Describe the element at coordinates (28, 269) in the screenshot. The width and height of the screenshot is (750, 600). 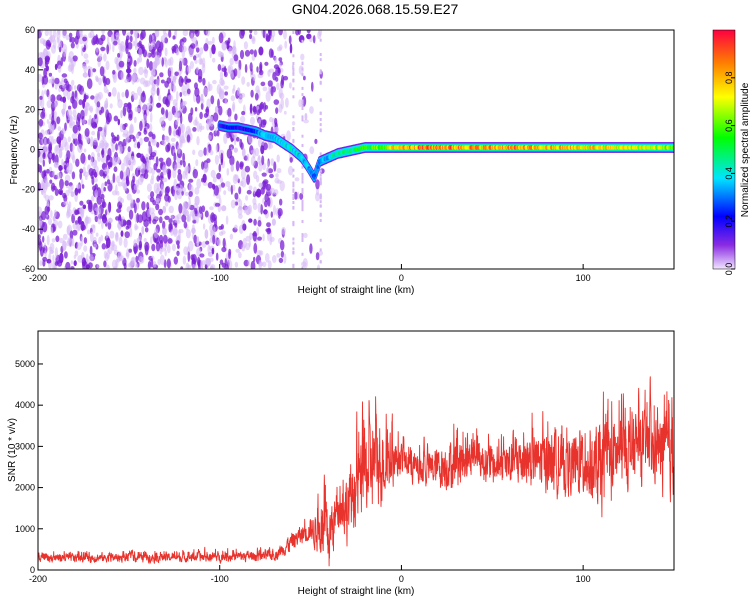
I see `y-tick-label: -60` at that location.